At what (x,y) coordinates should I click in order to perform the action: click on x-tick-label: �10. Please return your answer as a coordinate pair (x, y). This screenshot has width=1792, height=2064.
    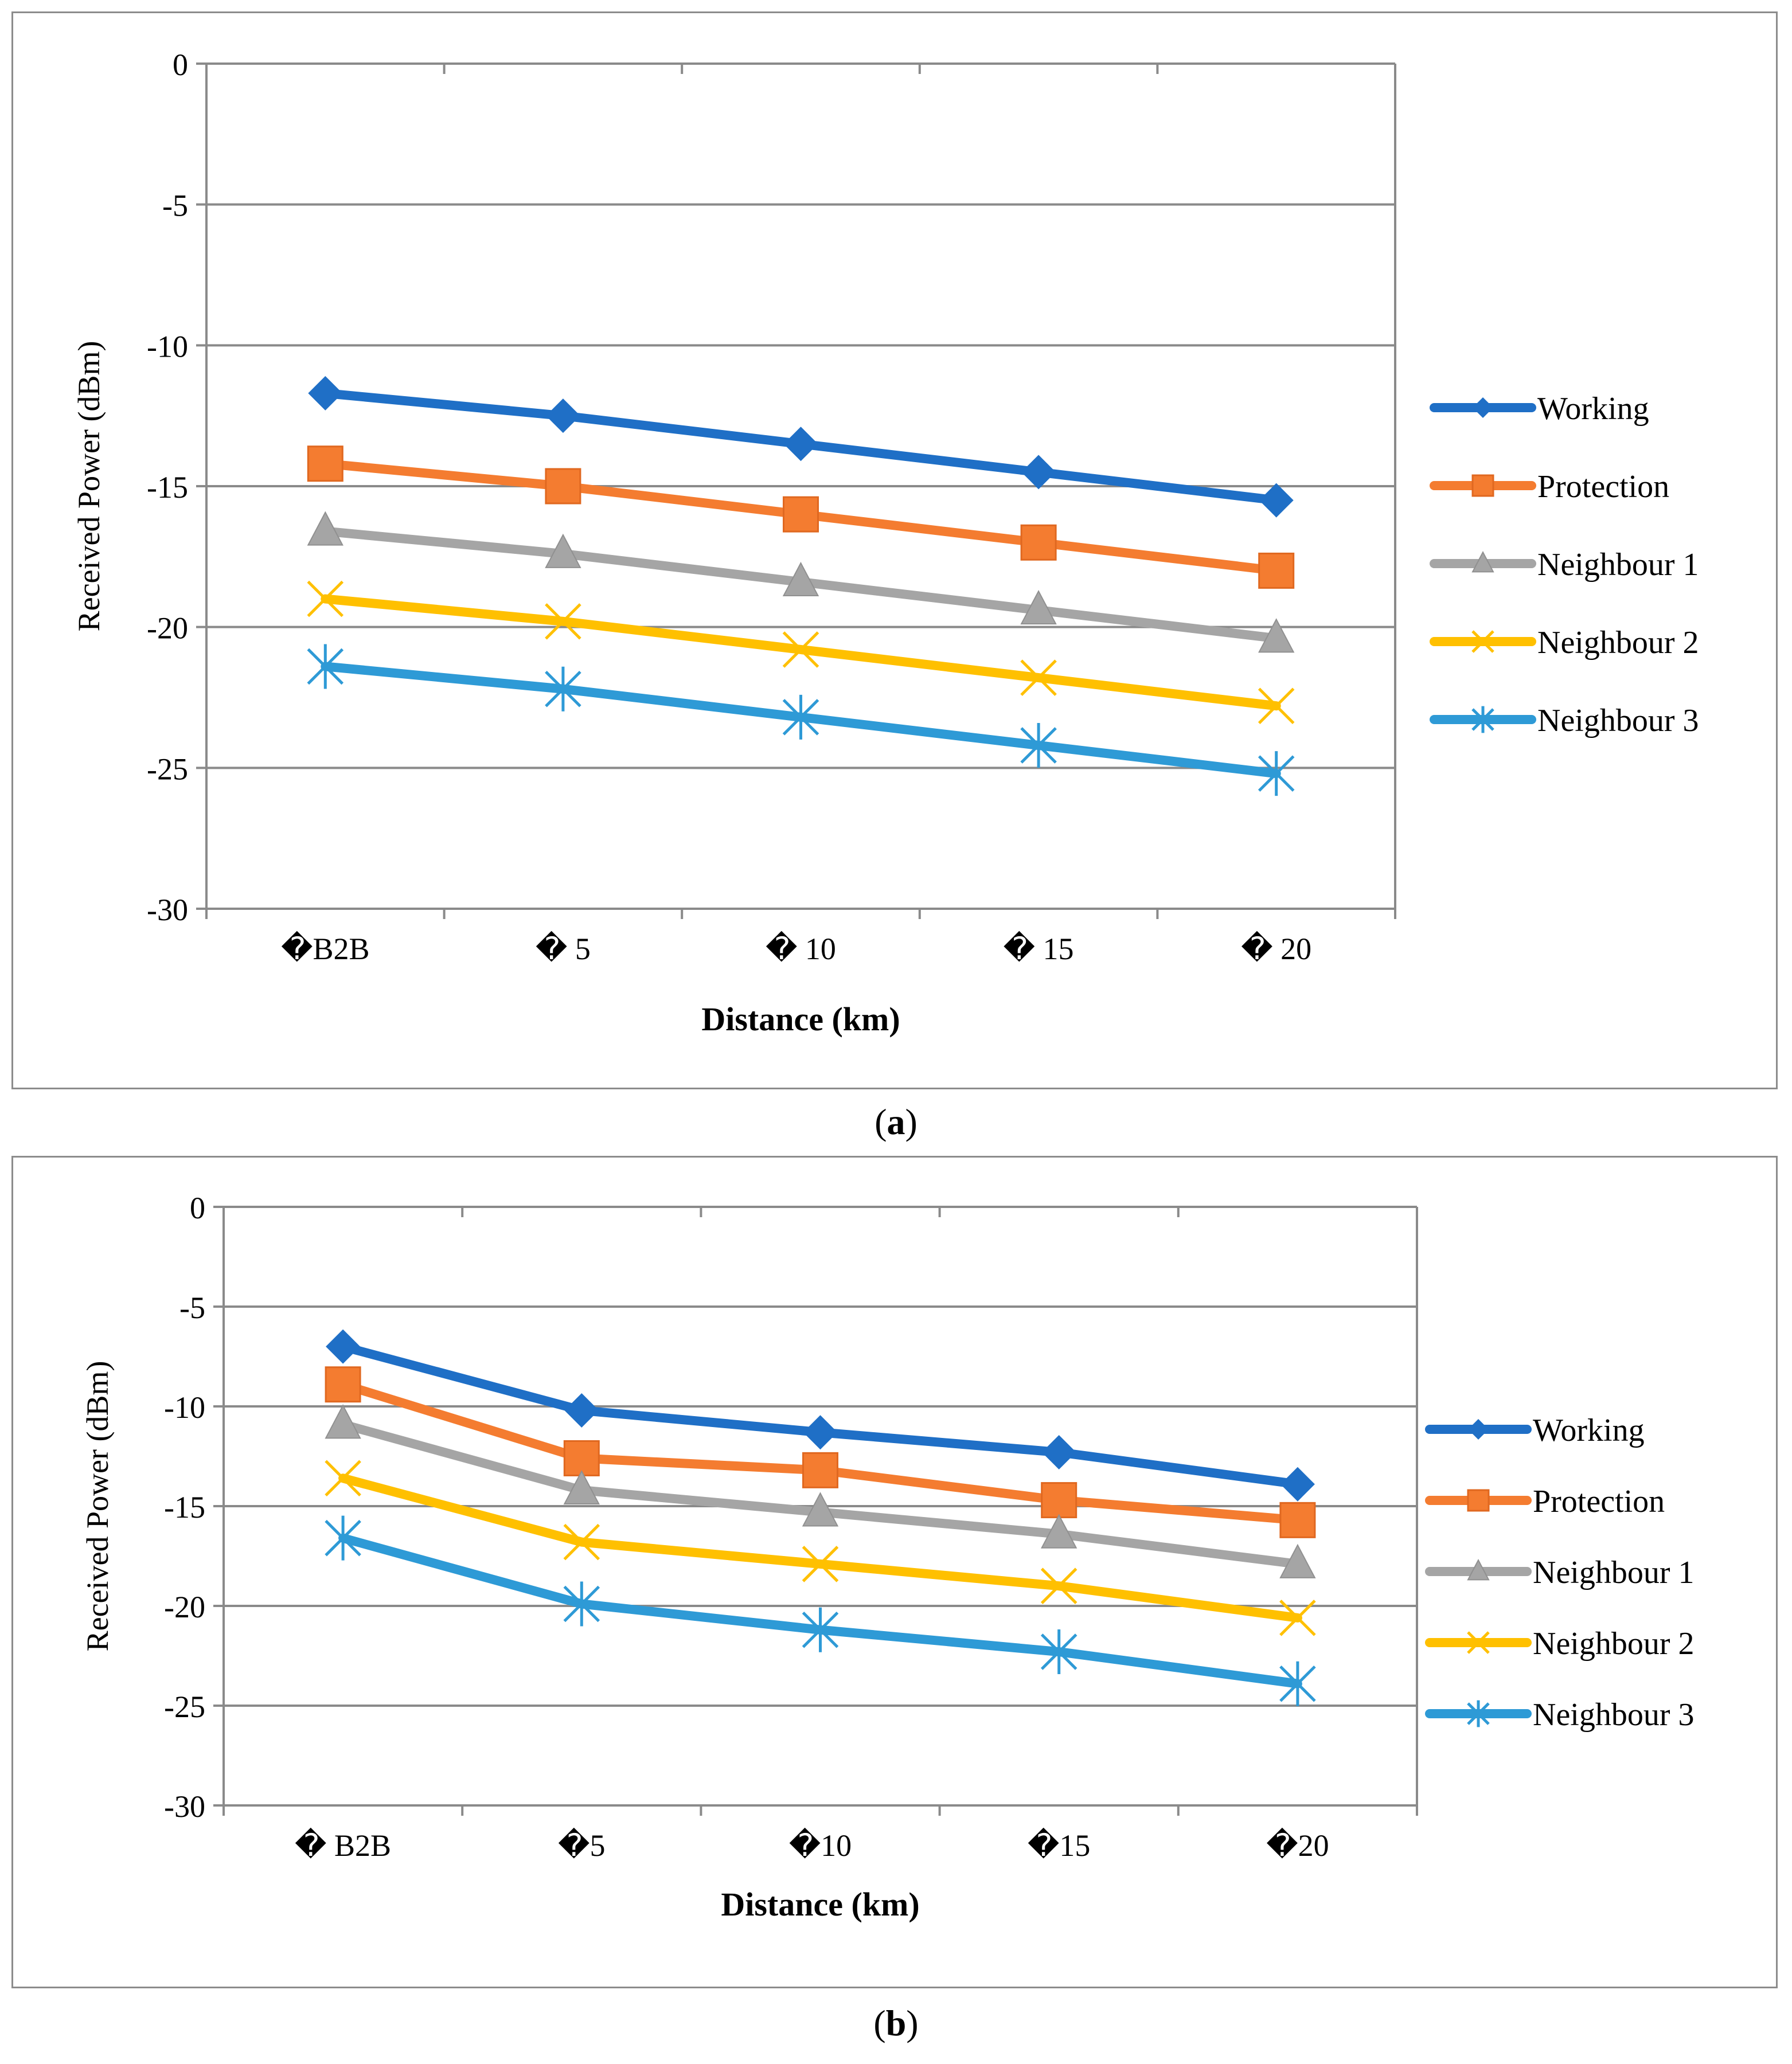
    Looking at the image, I should click on (820, 1845).